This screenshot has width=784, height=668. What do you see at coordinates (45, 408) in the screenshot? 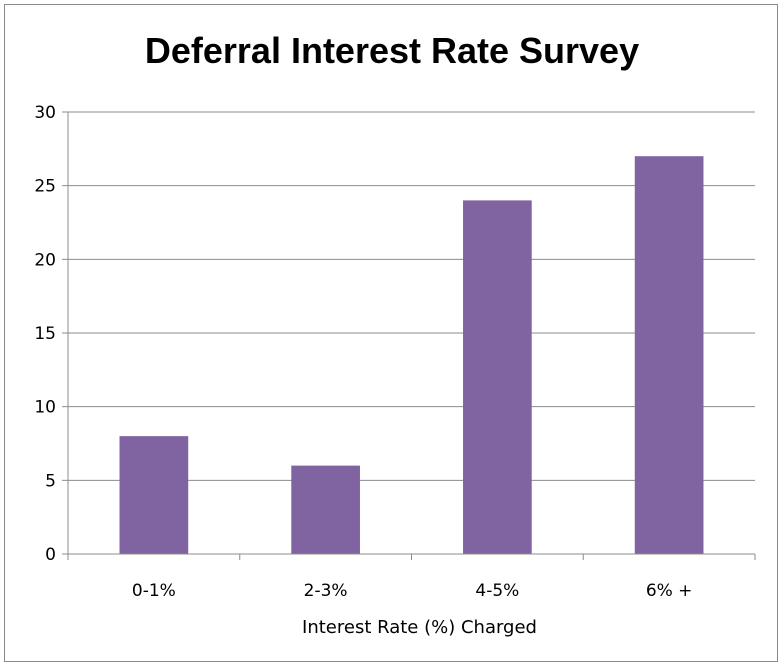
I see `y-tick-label: 10` at bounding box center [45, 408].